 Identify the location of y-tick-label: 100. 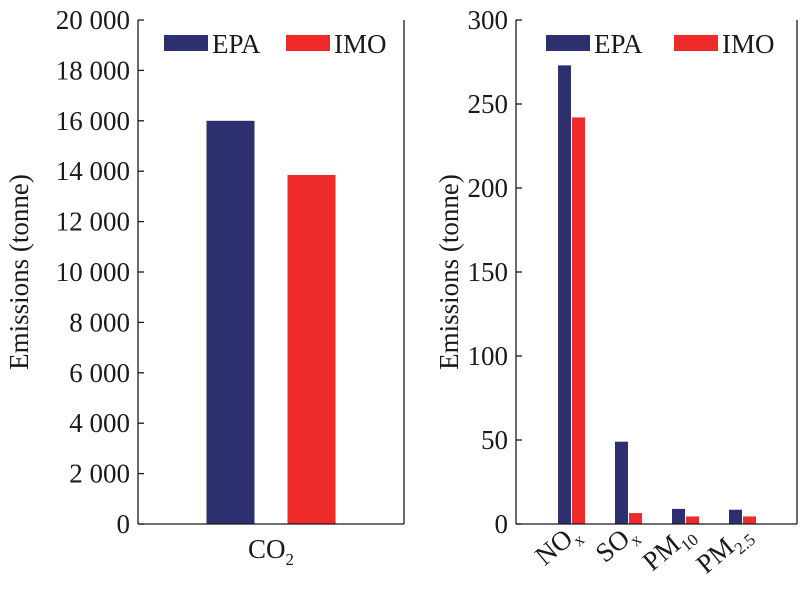
(488, 356).